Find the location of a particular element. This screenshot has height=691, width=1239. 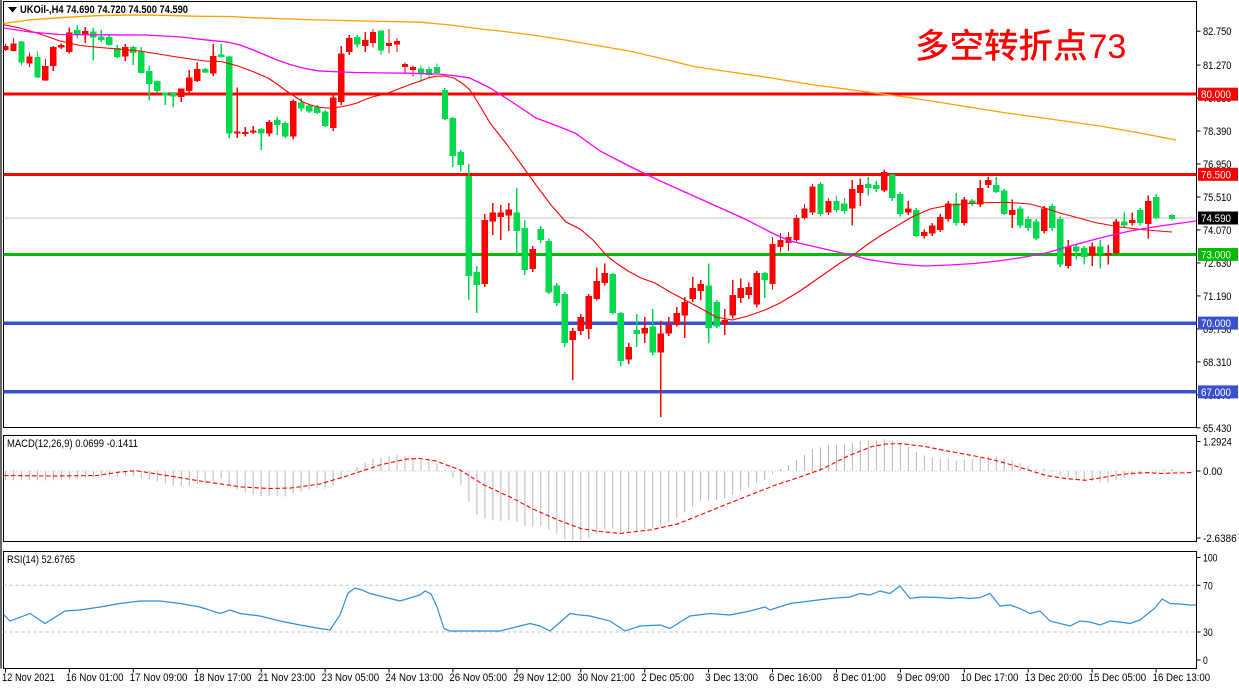

svg-text: -2.6386 is located at coordinates (1220, 539).